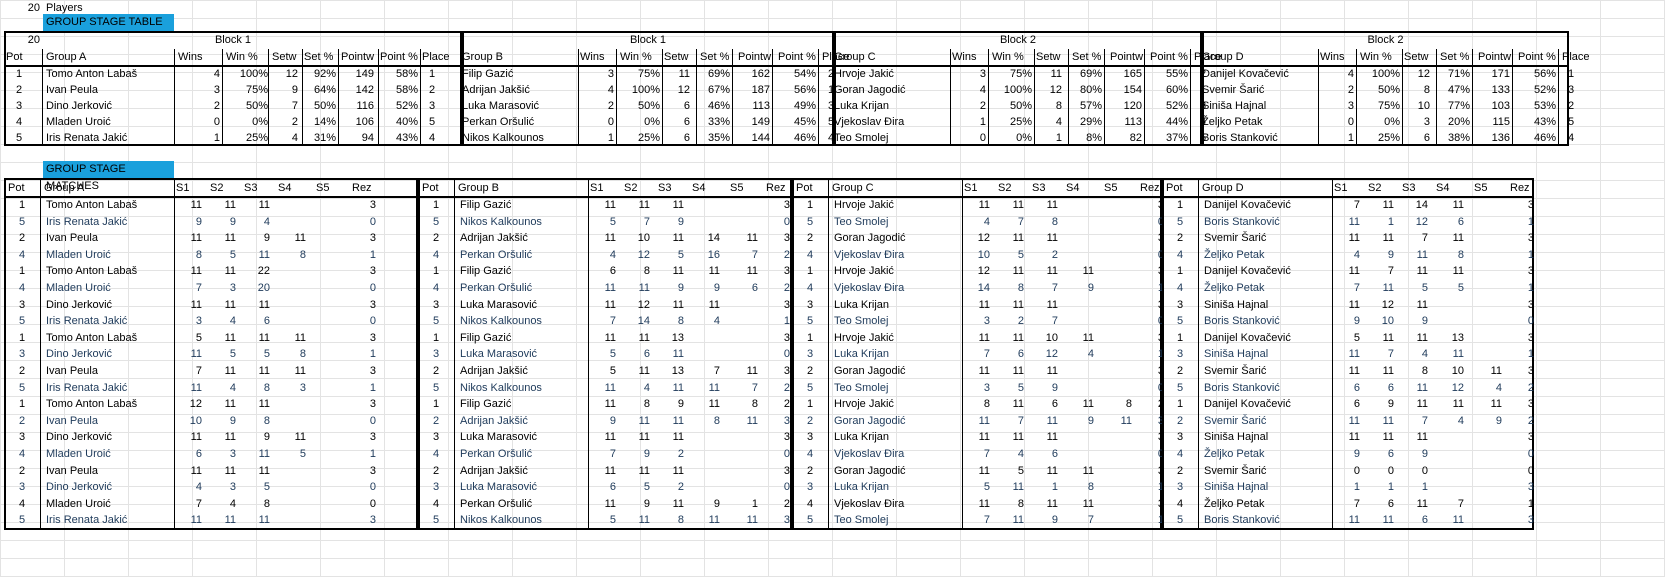  Describe the element at coordinates (496, 90) in the screenshot. I see `standing-player: Adrijan Jakšić` at that location.